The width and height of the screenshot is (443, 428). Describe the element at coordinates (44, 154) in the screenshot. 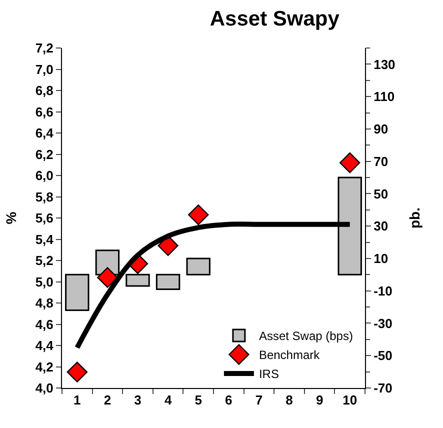

I see `y-tick-label: 6,2` at that location.